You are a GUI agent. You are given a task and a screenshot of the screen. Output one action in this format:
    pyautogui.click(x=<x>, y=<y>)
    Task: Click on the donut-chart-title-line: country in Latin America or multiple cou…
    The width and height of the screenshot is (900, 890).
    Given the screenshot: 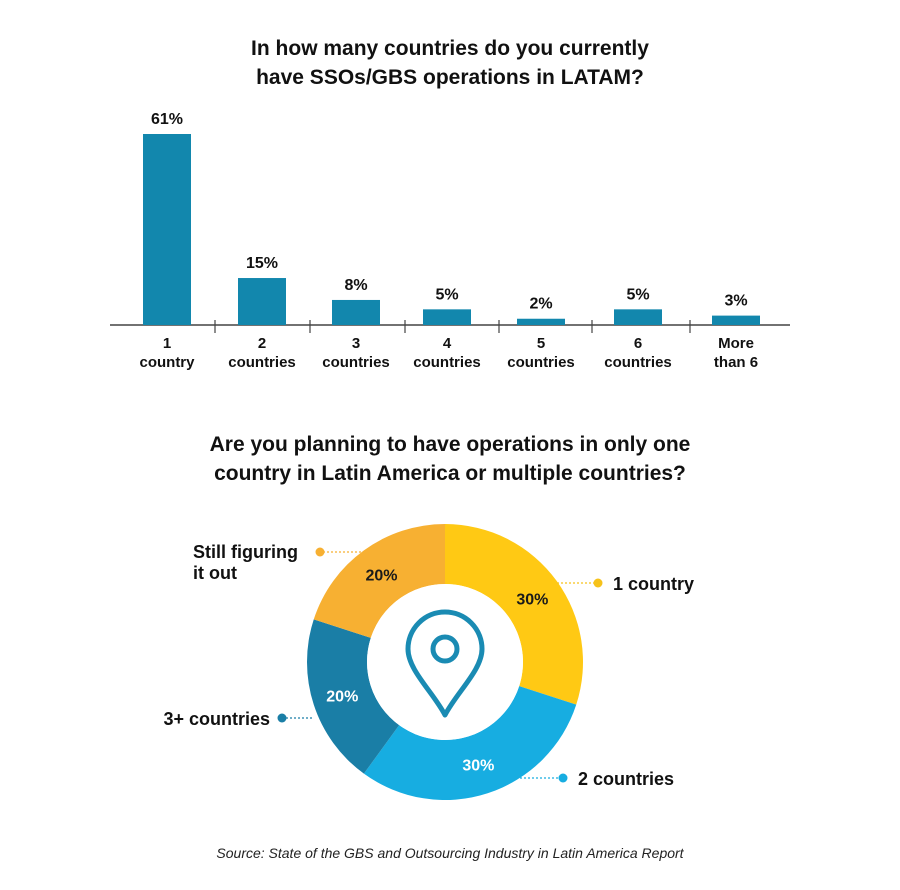 What is the action you would take?
    pyautogui.click(x=450, y=473)
    